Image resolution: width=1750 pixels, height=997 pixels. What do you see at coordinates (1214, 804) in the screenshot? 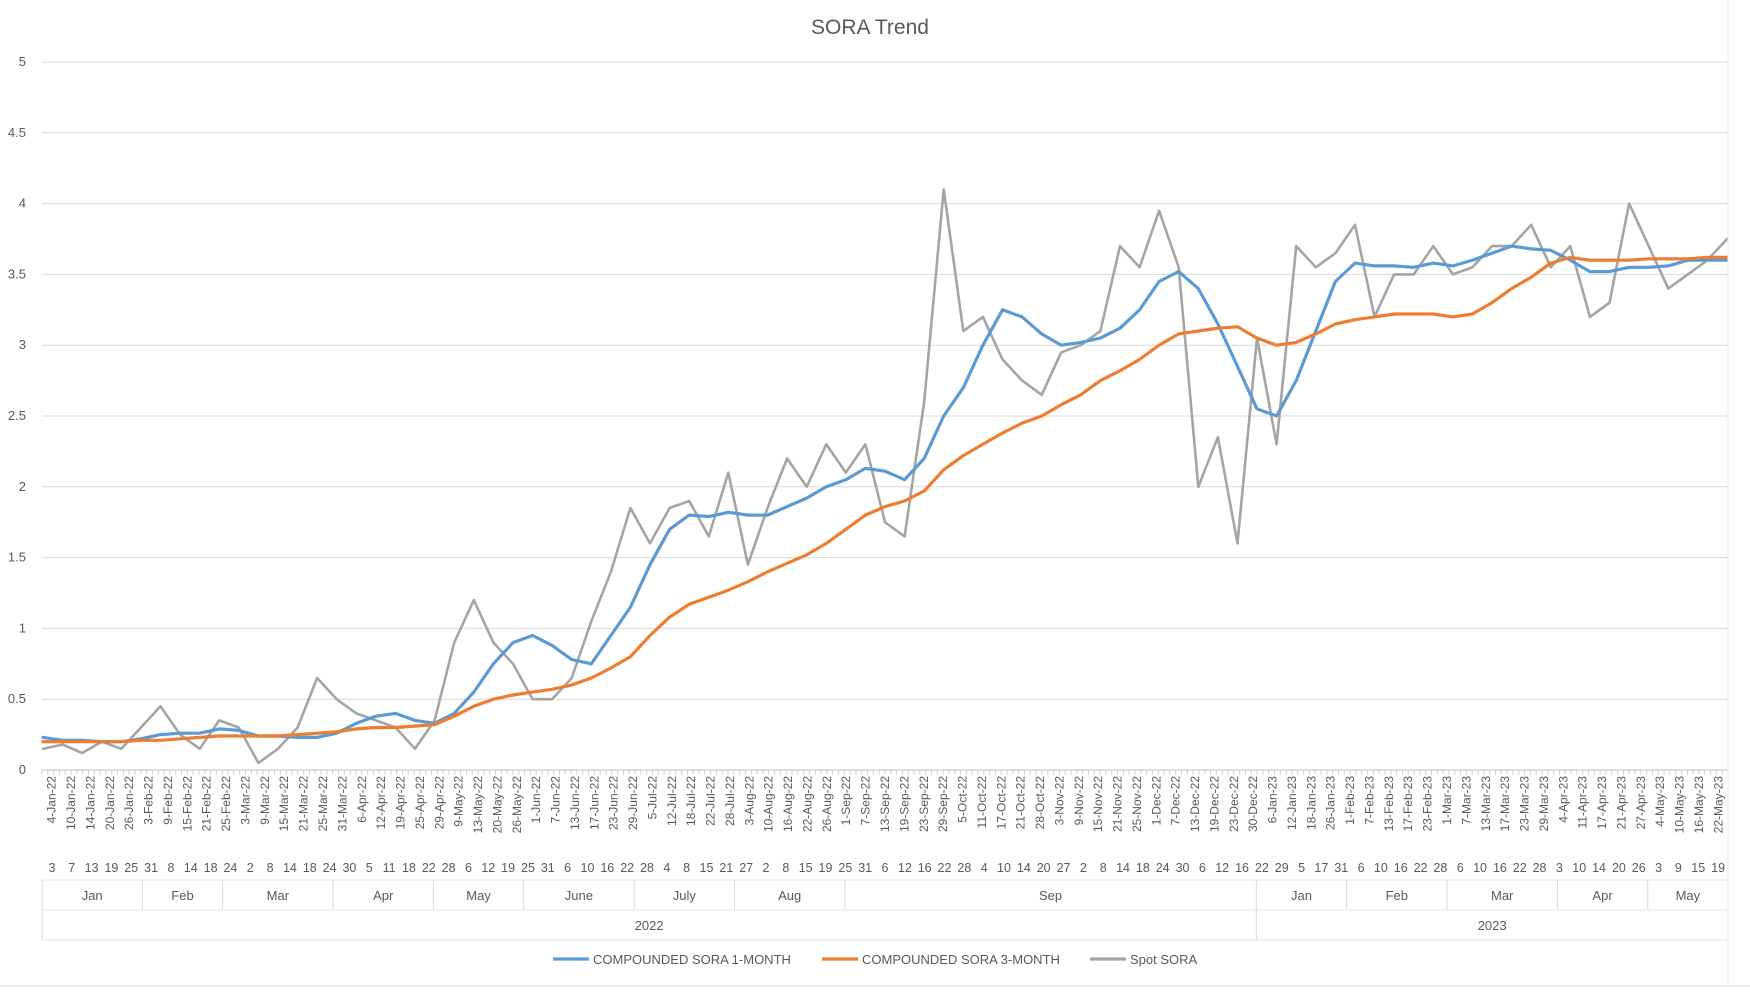
I see `x-date-label: 19-Dec-22` at bounding box center [1214, 804].